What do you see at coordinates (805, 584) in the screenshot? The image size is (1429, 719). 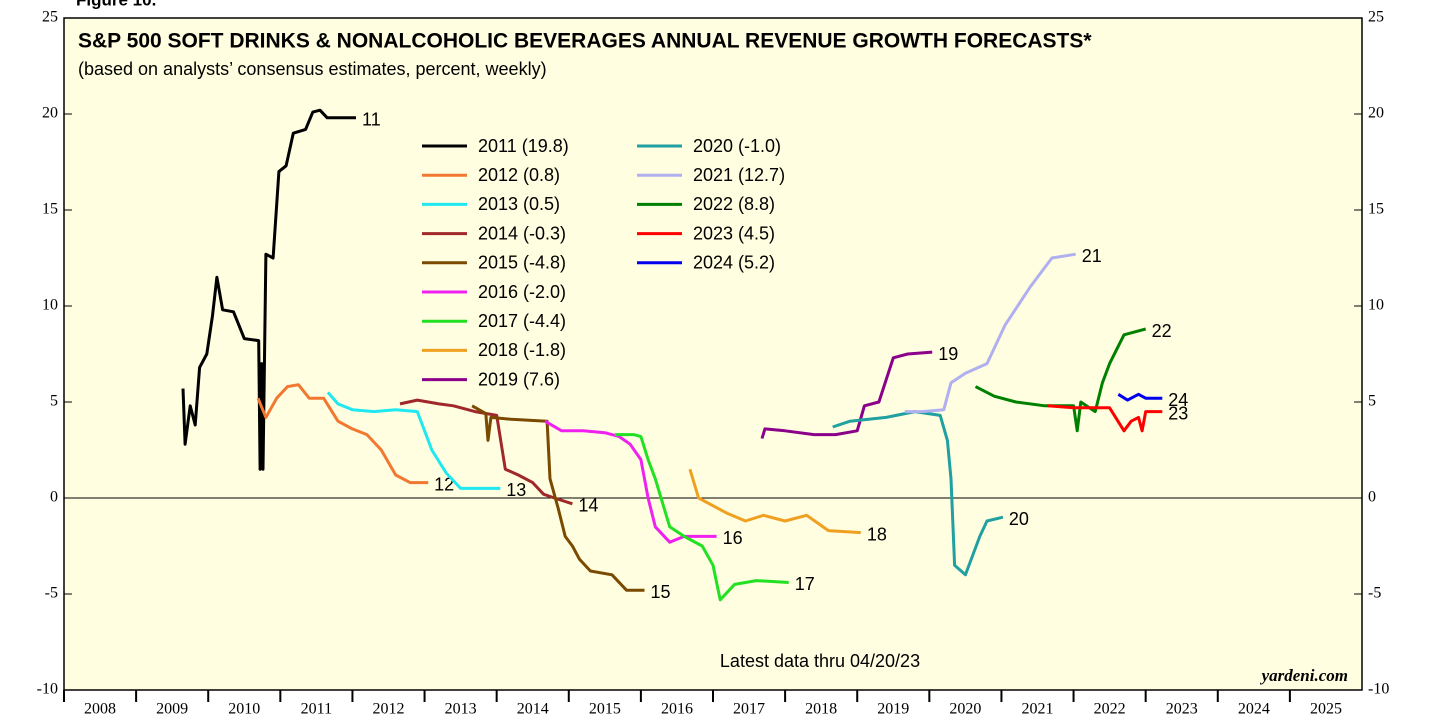 I see `end-label: 17` at bounding box center [805, 584].